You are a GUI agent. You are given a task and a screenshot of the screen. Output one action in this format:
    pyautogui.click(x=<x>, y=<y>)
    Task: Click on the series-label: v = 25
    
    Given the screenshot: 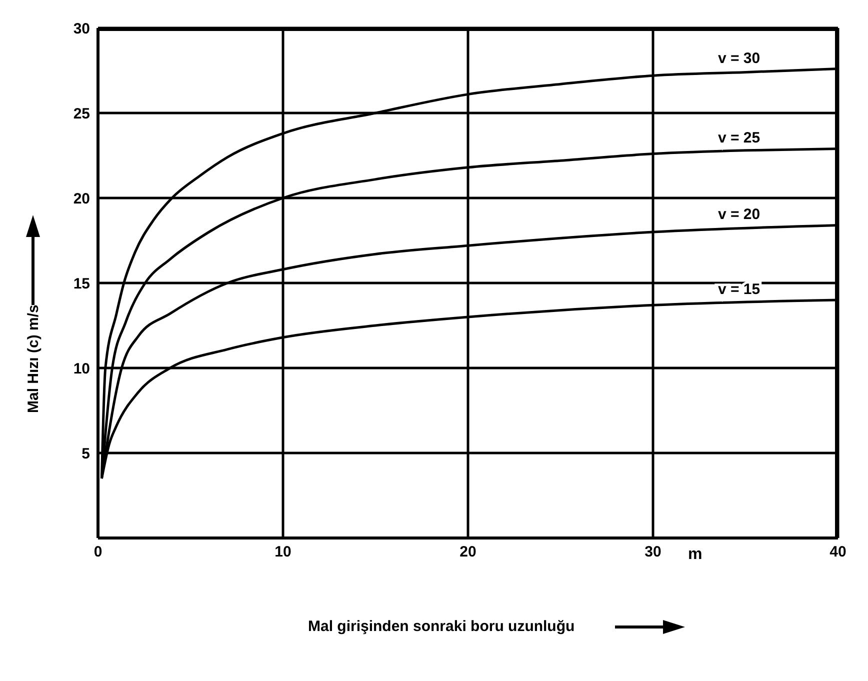 What is the action you would take?
    pyautogui.click(x=739, y=138)
    